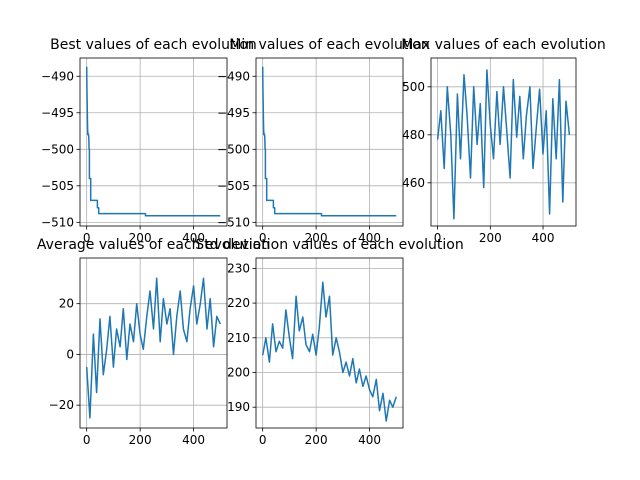 The width and height of the screenshot is (640, 480). Describe the element at coordinates (61, 405) in the screenshot. I see `y-tick-label: −20` at that location.